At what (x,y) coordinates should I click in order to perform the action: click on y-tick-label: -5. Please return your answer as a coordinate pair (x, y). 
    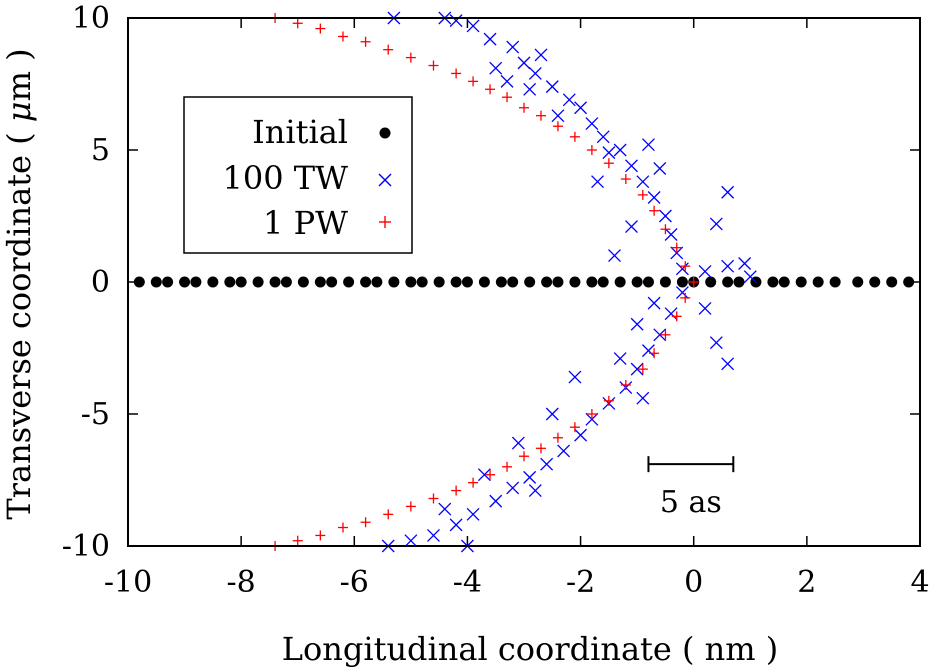
    Looking at the image, I should click on (95, 414).